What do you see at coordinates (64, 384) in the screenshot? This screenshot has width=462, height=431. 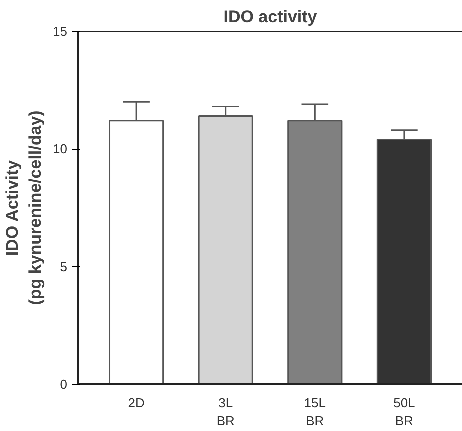 I see `y-tick-label: 0` at bounding box center [64, 384].